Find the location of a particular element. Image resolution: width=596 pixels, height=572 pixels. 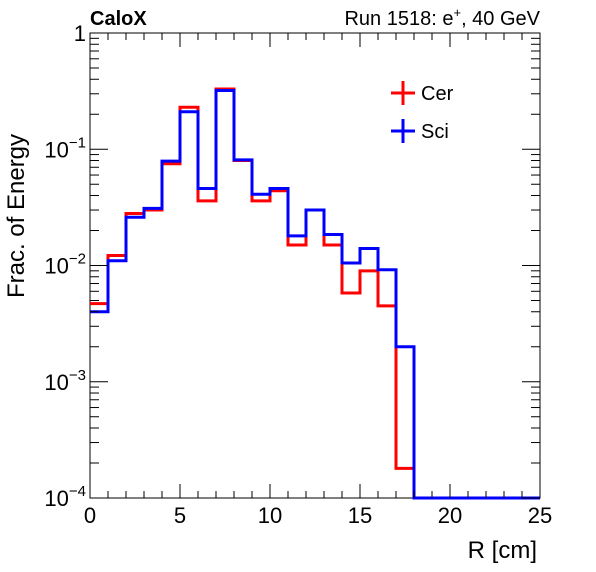

x-tick-label: 0 is located at coordinates (90, 515).